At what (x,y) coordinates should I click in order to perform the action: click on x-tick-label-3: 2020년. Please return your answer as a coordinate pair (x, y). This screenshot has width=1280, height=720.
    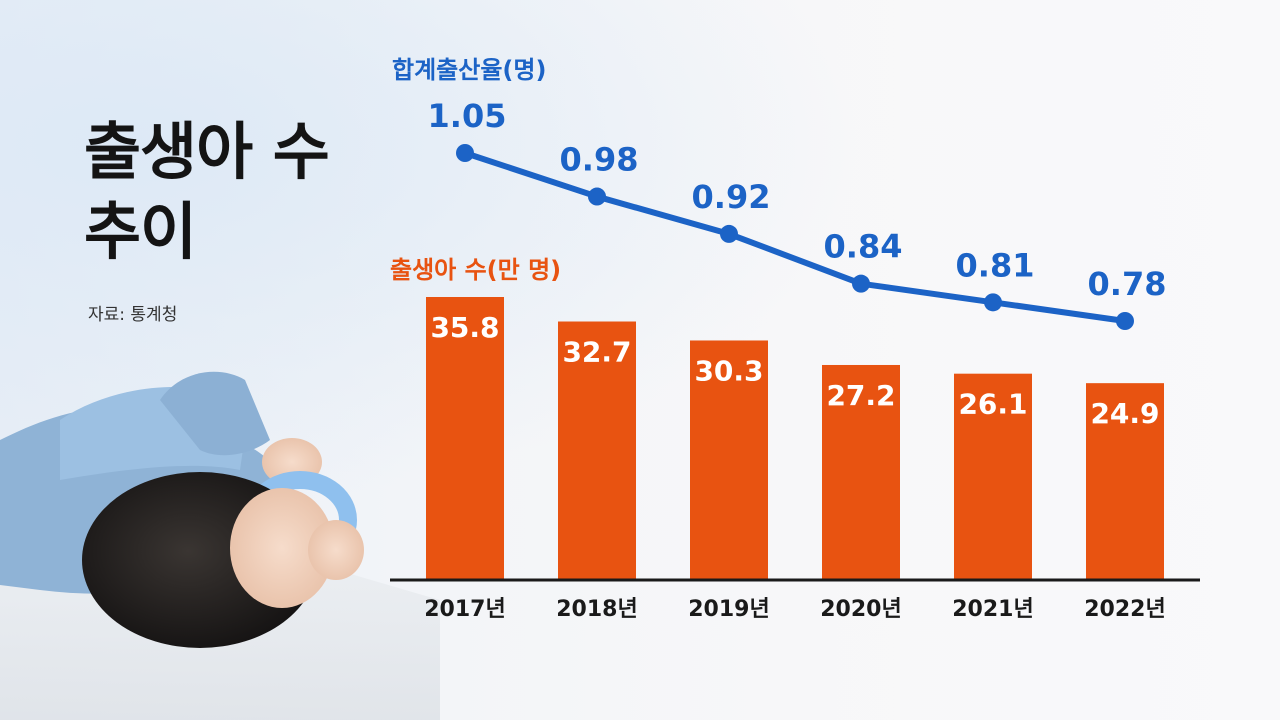
    Looking at the image, I should click on (860, 609).